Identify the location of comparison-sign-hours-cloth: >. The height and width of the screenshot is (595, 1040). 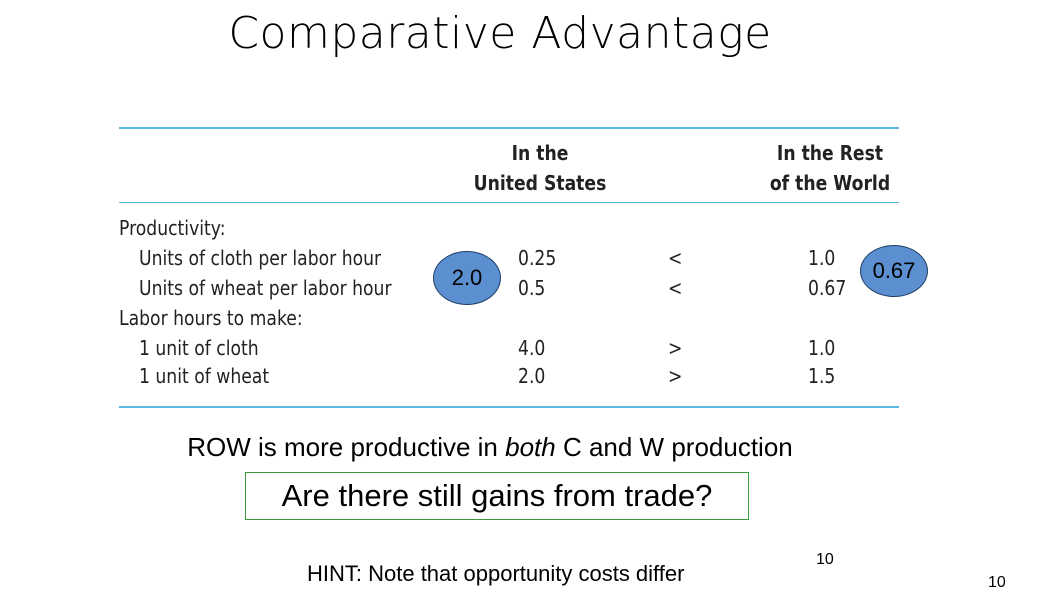
(675, 348).